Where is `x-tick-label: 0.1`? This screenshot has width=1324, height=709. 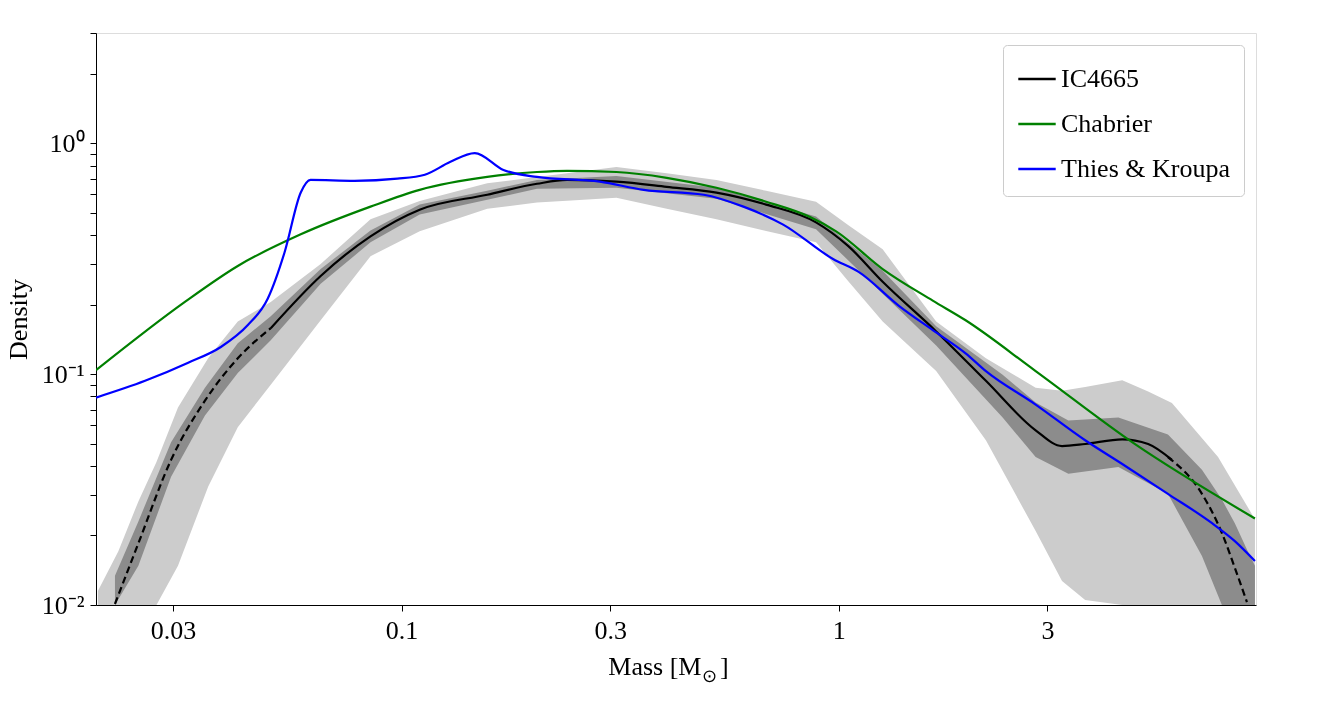
x-tick-label: 0.1 is located at coordinates (402, 630).